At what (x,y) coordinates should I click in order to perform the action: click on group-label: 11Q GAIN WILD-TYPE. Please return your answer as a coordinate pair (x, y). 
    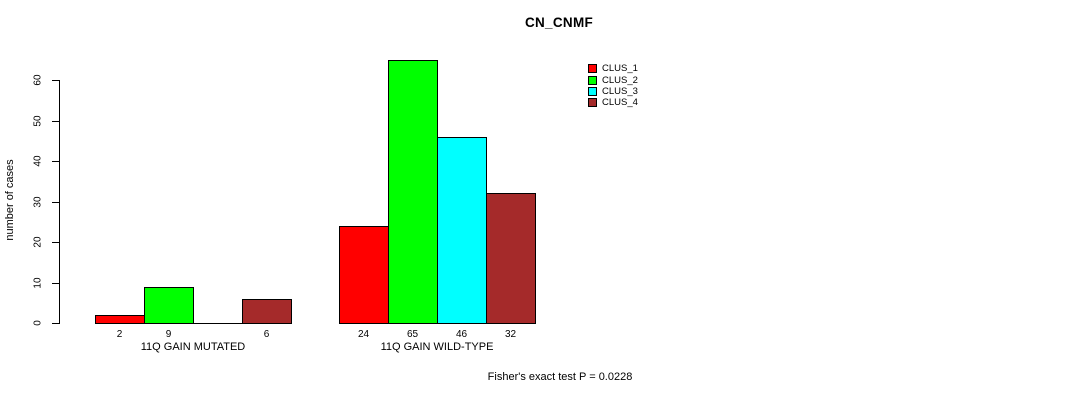
    Looking at the image, I should click on (437, 347).